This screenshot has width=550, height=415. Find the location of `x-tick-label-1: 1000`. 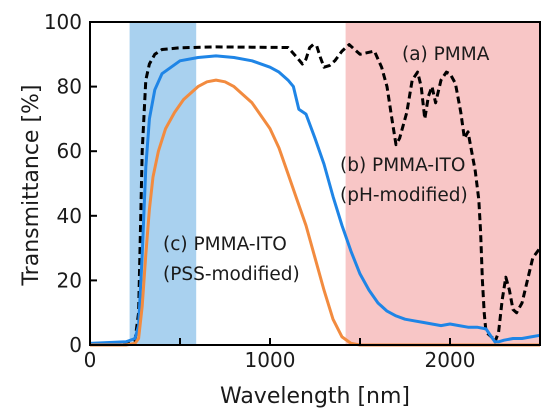

x-tick-label-1: 1000 is located at coordinates (270, 360).